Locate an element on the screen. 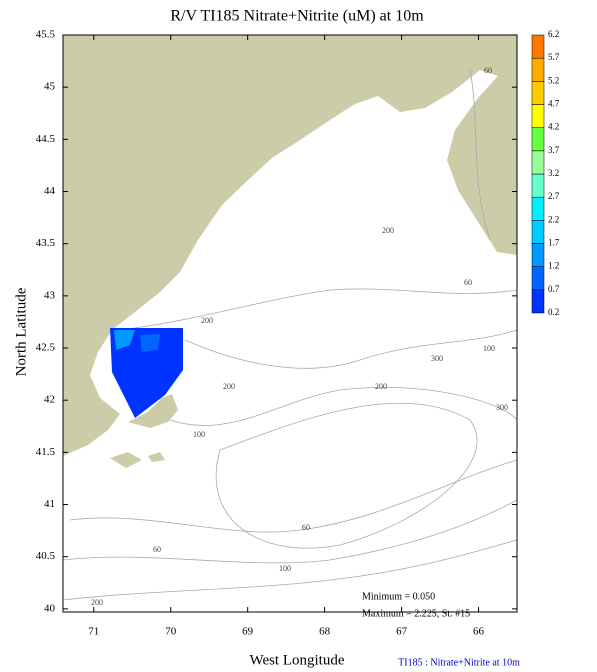 The height and width of the screenshot is (672, 597). y-tick-label: 44 is located at coordinates (50, 191).